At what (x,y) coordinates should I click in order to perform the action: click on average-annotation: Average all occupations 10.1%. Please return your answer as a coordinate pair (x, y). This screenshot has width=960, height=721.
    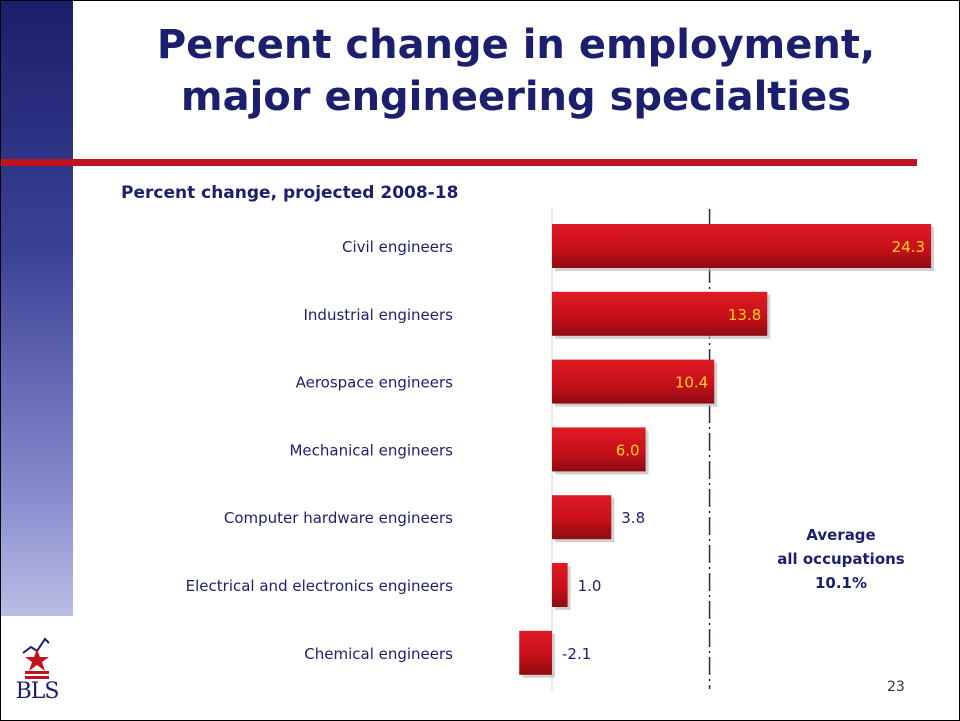
    Looking at the image, I should click on (841, 559).